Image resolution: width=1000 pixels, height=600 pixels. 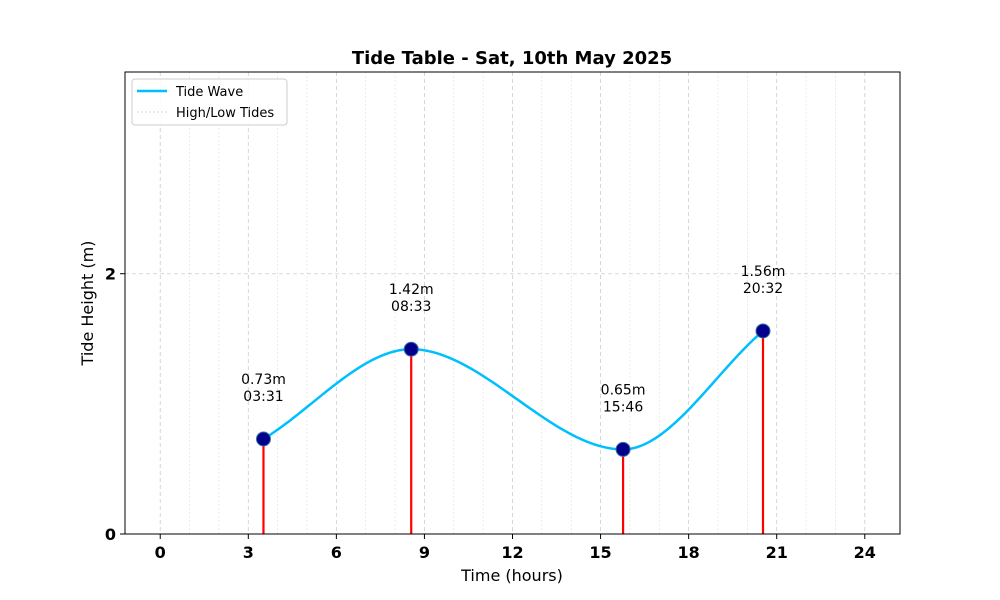 I want to click on y-axis-ticks: 02, so click(x=115, y=404).